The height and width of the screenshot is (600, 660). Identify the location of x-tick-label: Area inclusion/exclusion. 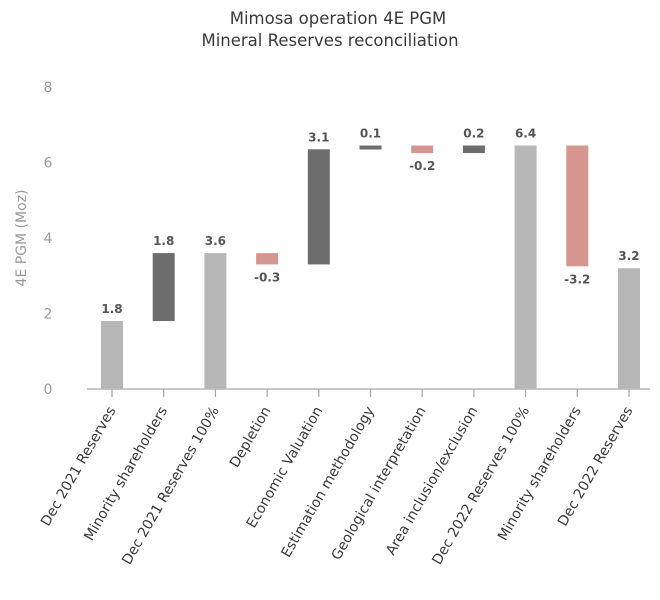
(432, 481).